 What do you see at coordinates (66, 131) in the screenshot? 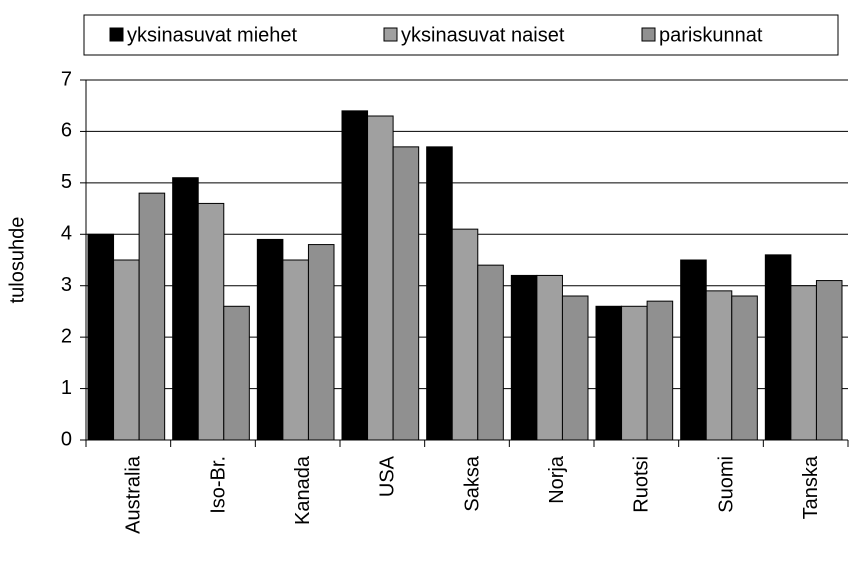
I see `y-tick-label: 6` at bounding box center [66, 131].